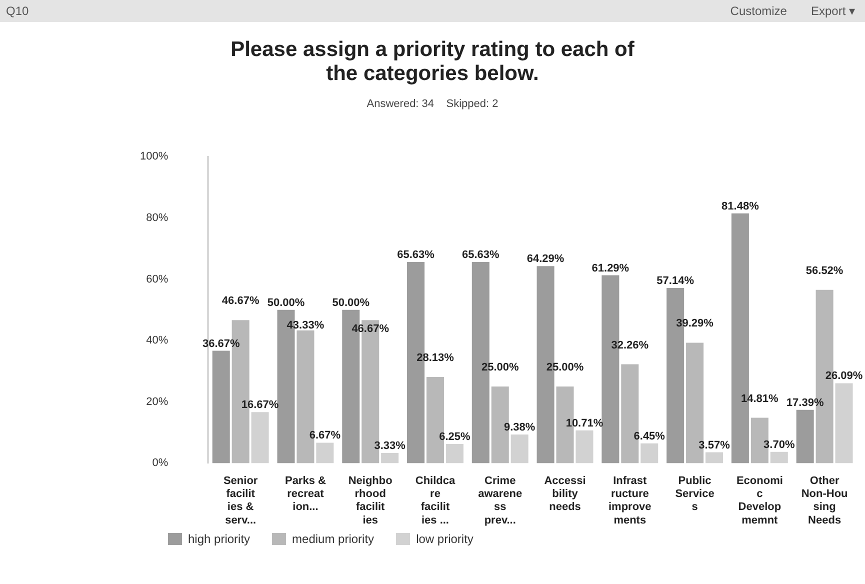 The height and width of the screenshot is (584, 865). Describe the element at coordinates (160, 463) in the screenshot. I see `y-tick-label: 0%` at that location.